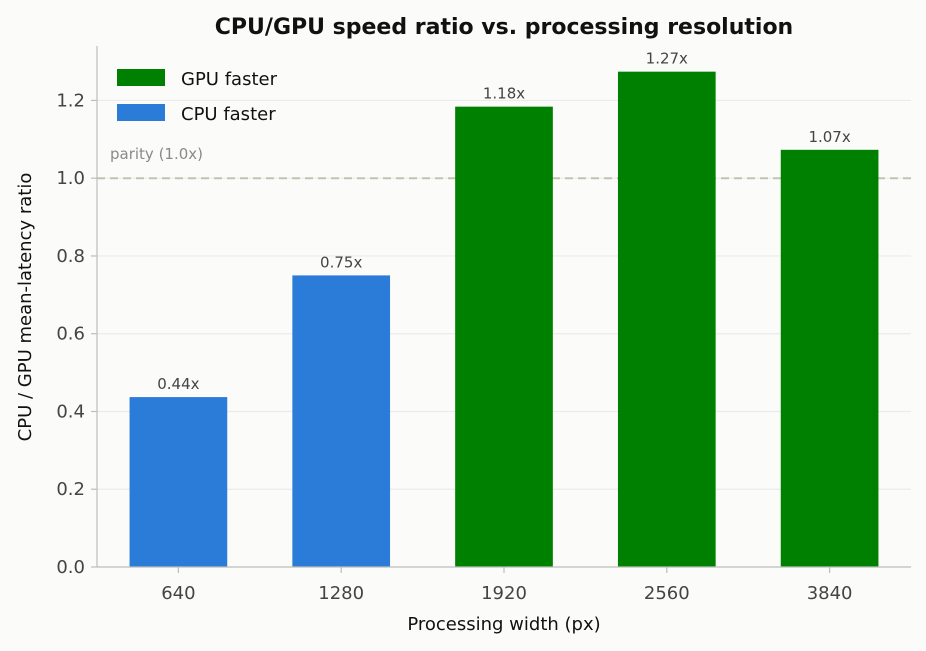 Image resolution: width=926 pixels, height=651 pixels. I want to click on parity-label: parity (1.0x), so click(156, 154).